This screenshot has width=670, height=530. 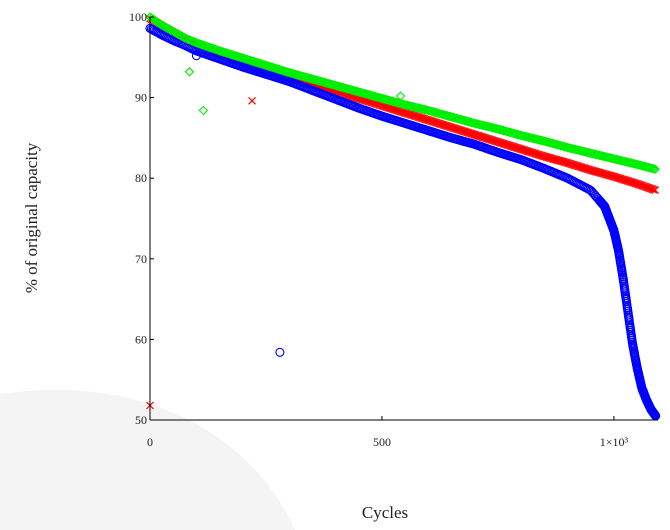 I want to click on x-tick-label: 500, so click(x=382, y=442).